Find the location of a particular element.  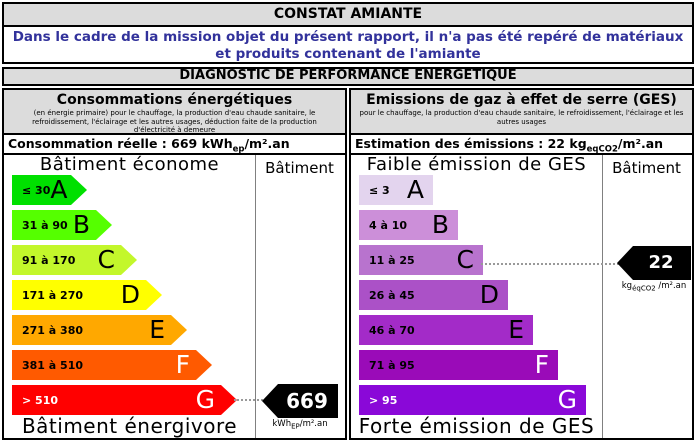

energy-value: 669 is located at coordinates (184, 143).